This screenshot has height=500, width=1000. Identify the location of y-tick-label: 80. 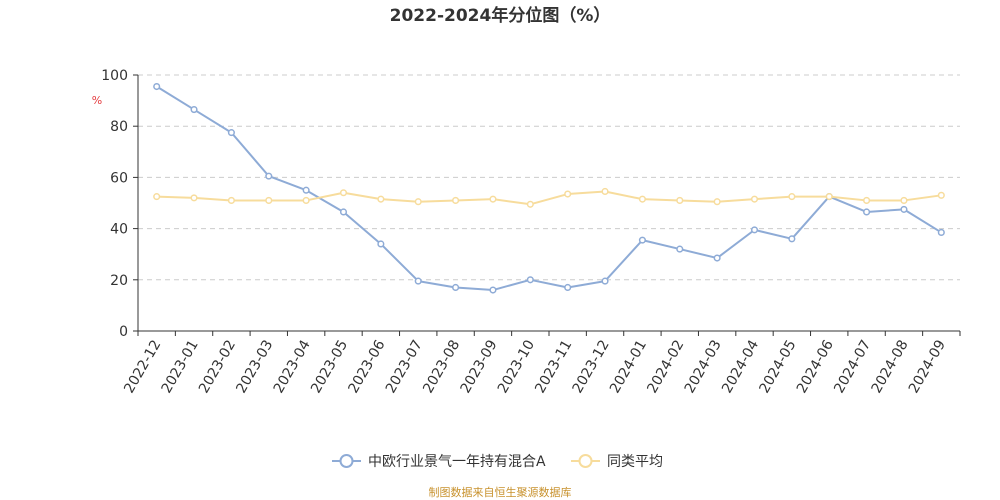
(119, 127).